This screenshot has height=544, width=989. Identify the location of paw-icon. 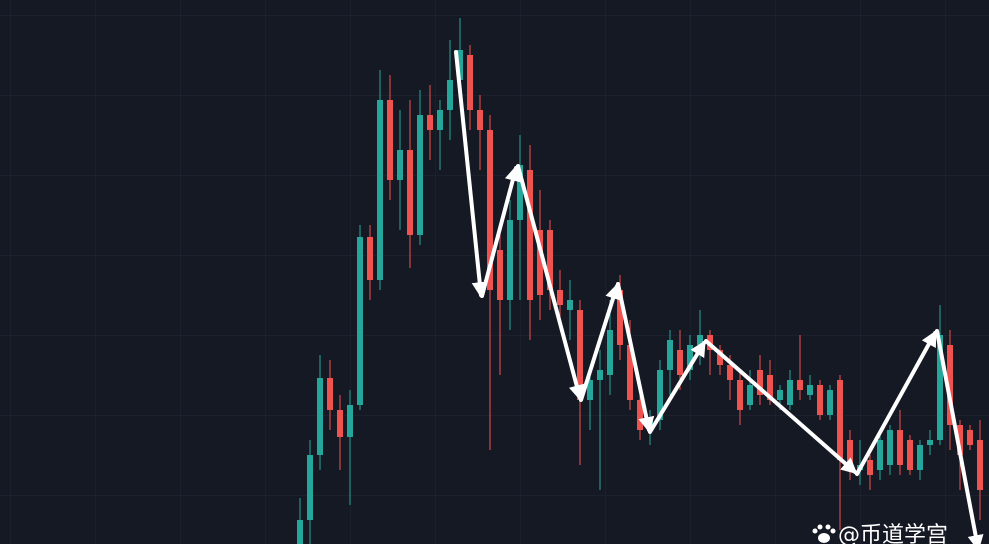
(824, 533).